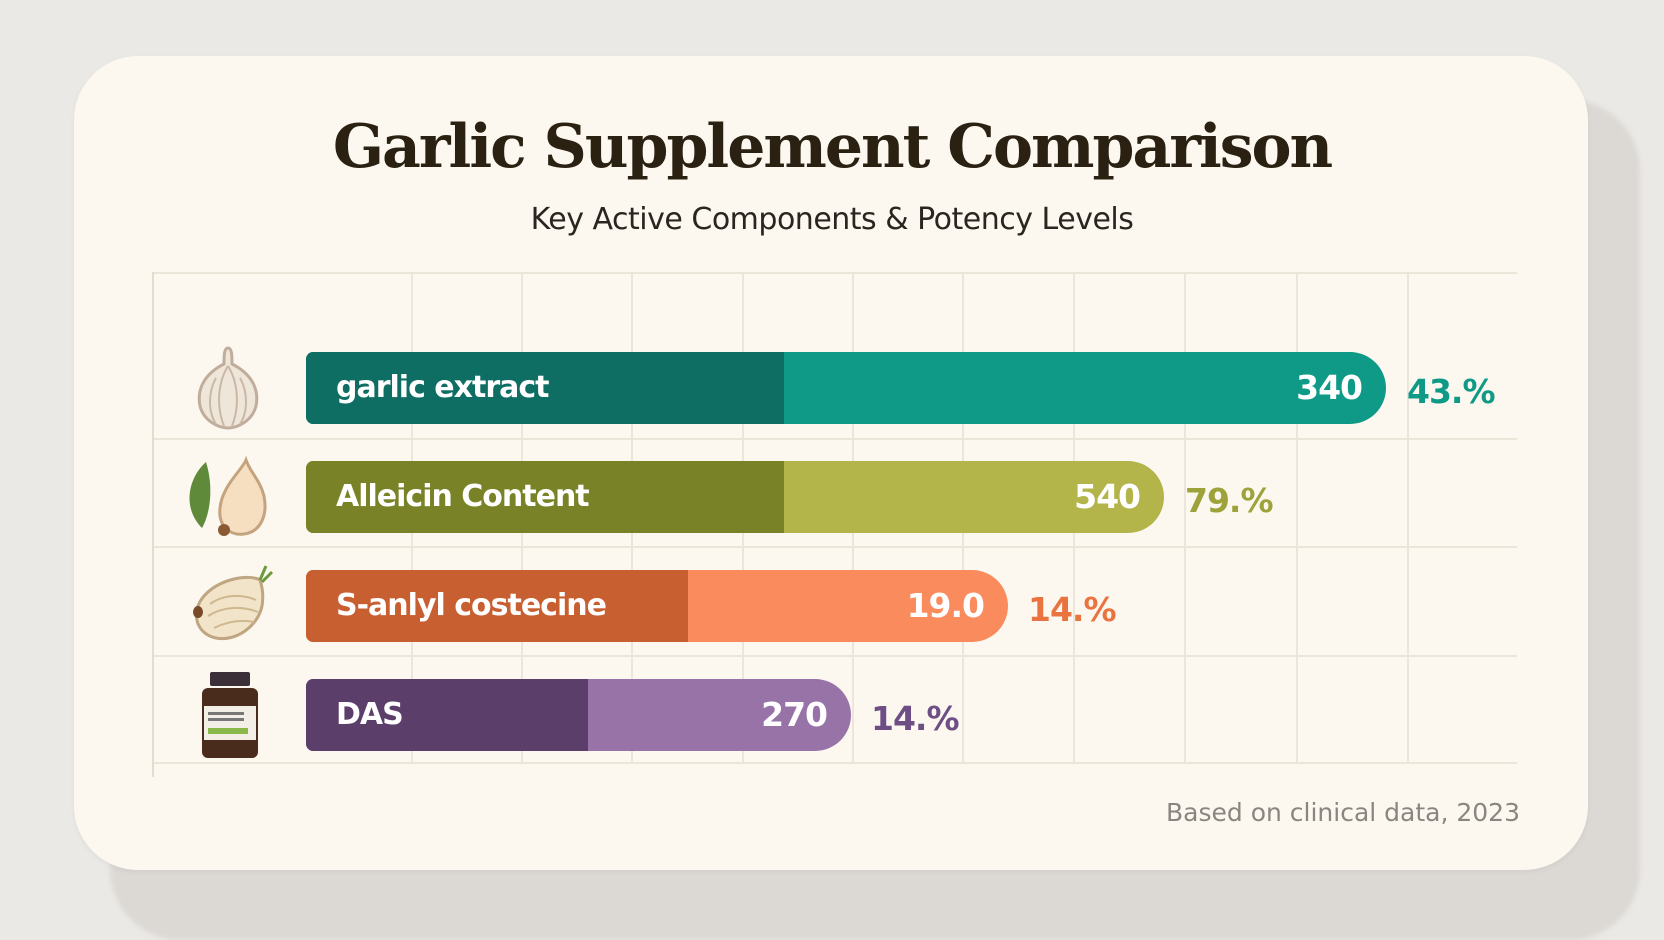  I want to click on supplement-bottle-icon, so click(228, 715).